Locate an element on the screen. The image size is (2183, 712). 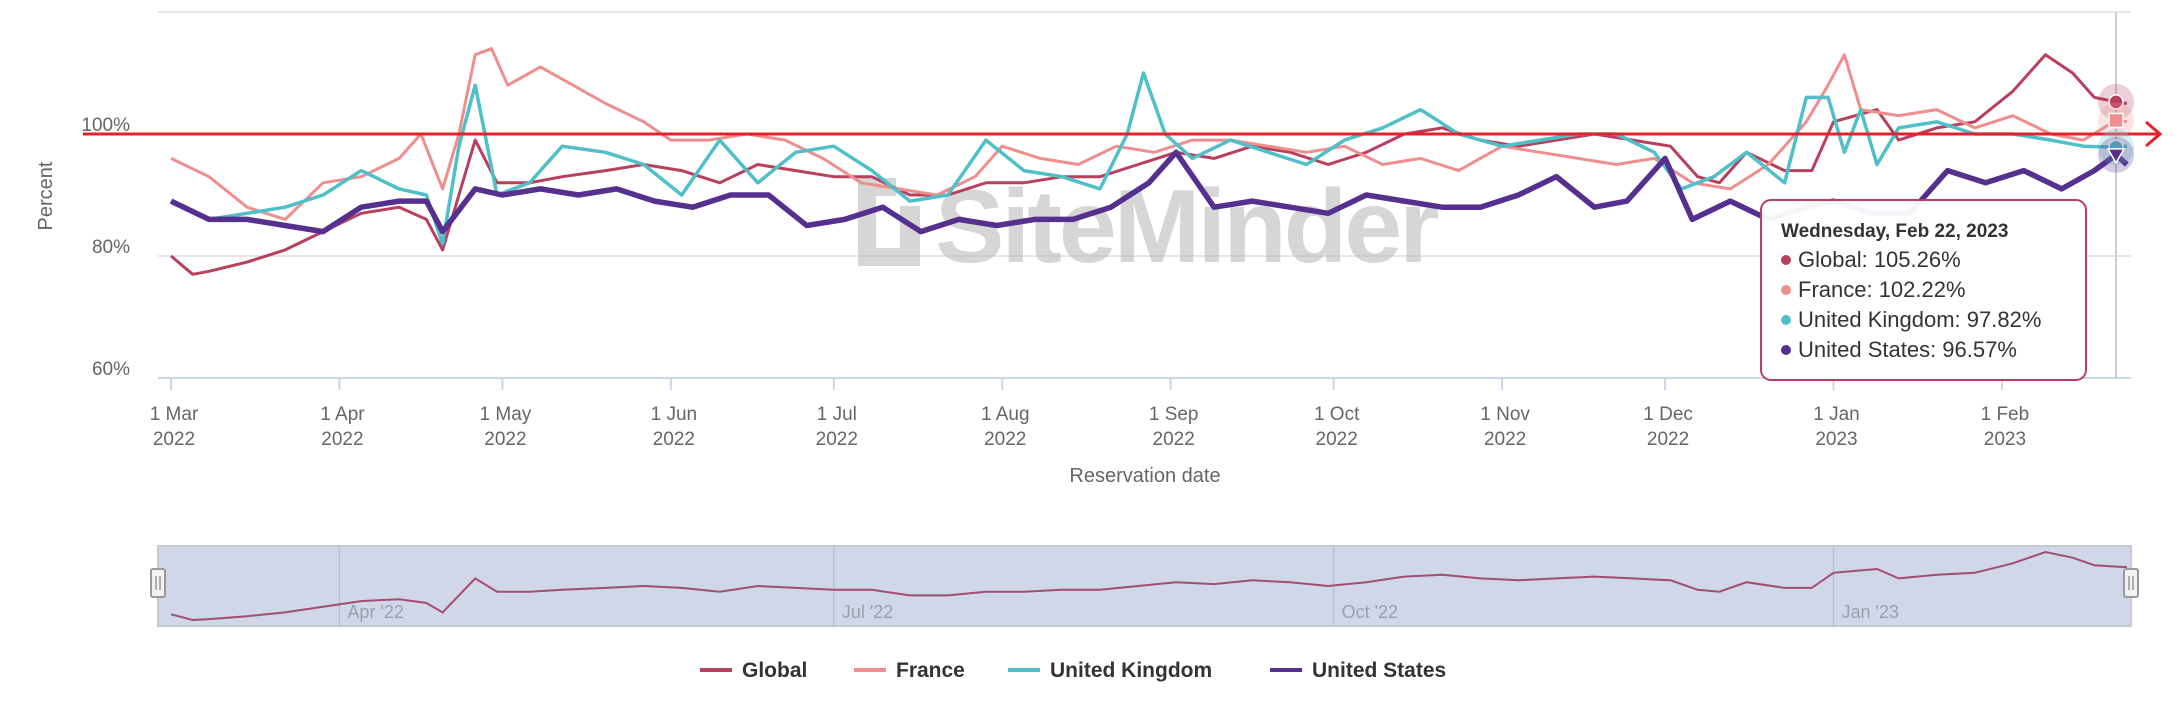
navigator: Apr '22 Jul '22 Oct '22 Jan '23 is located at coordinates (1144, 586).